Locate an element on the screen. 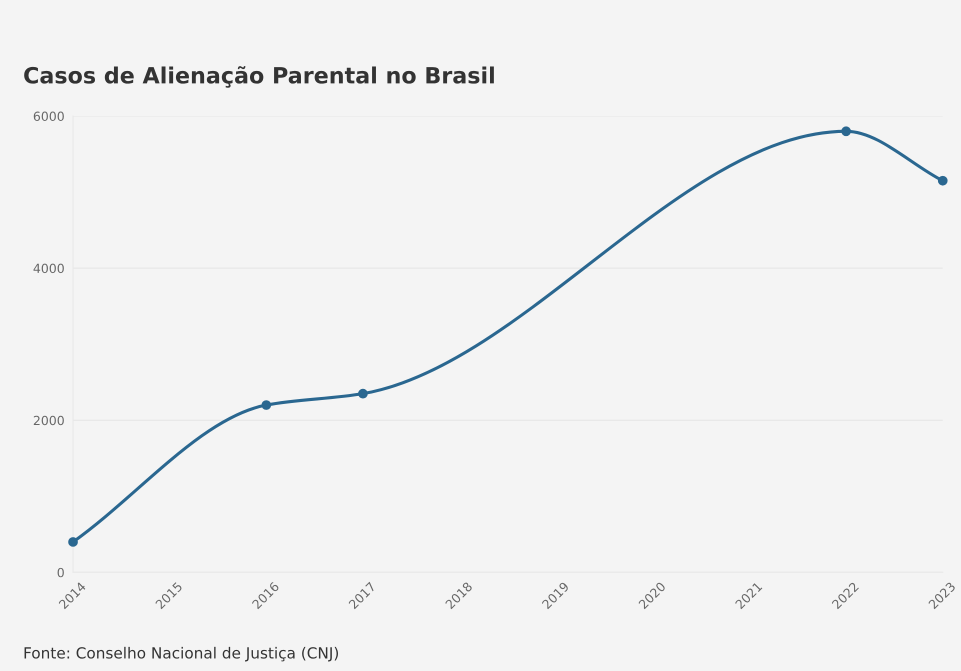 This screenshot has height=671, width=961. y-tick-label: 6000 is located at coordinates (49, 117).